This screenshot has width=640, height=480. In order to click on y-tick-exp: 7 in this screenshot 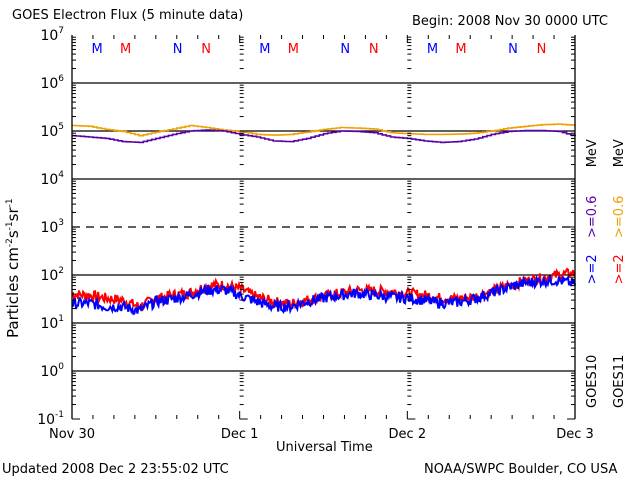, I will do `click(61, 31)`.